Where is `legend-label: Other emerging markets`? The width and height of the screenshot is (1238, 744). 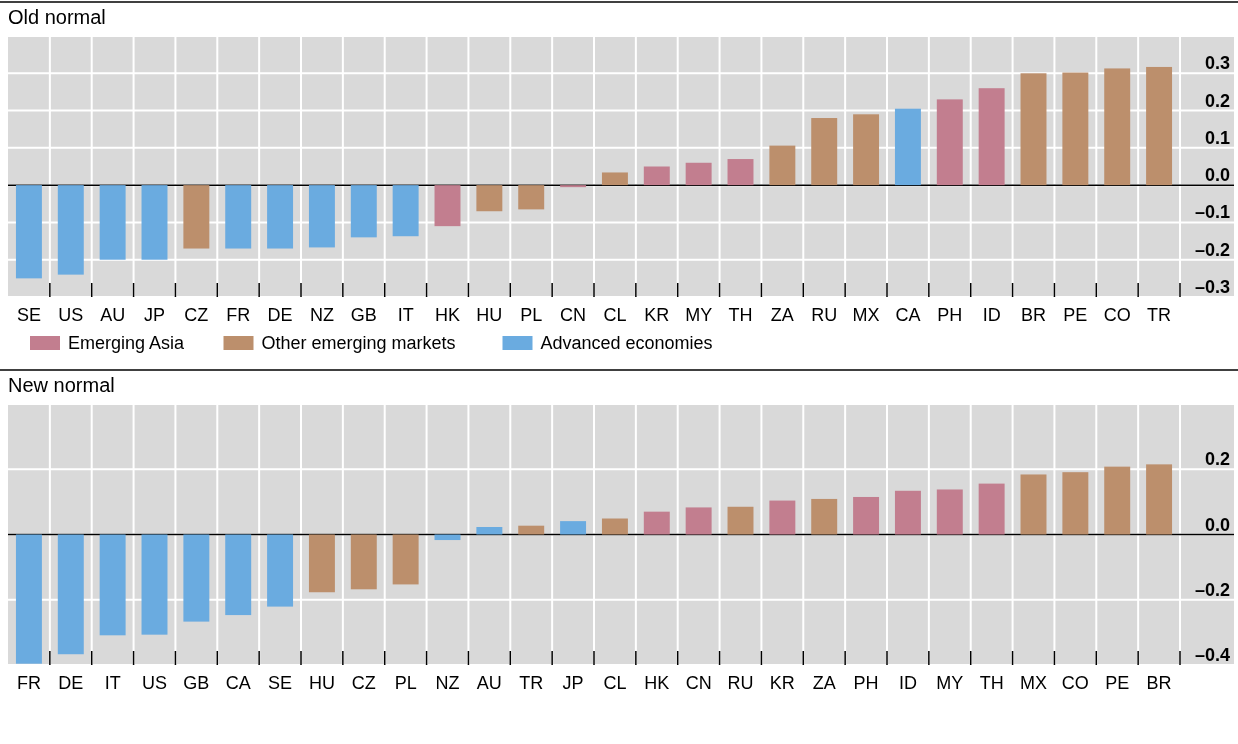
legend-label: Other emerging markets is located at coordinates (358, 343).